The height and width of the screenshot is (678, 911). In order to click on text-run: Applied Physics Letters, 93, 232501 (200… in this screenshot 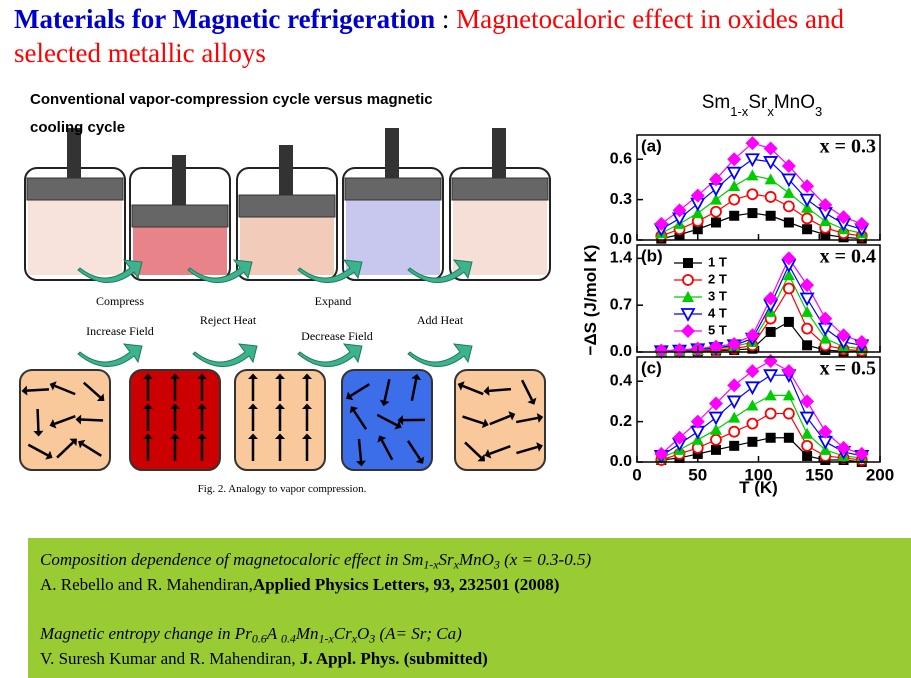, I will do `click(406, 584)`.